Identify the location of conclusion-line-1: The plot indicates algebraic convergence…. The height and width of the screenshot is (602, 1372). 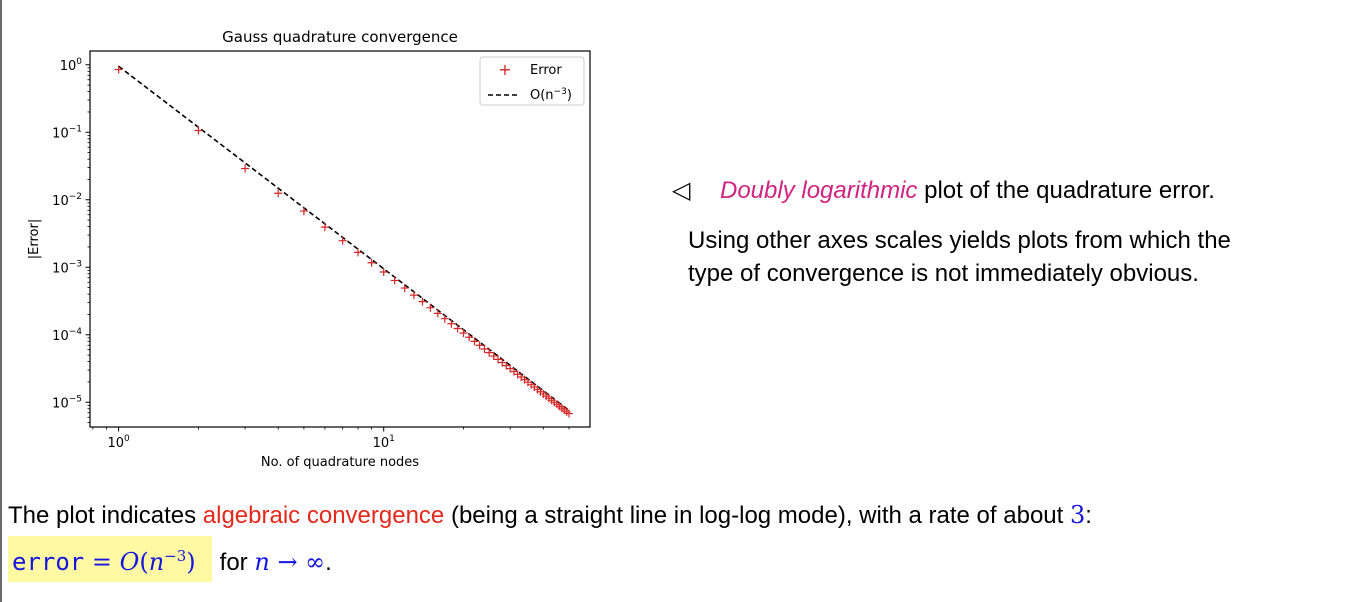
(550, 515).